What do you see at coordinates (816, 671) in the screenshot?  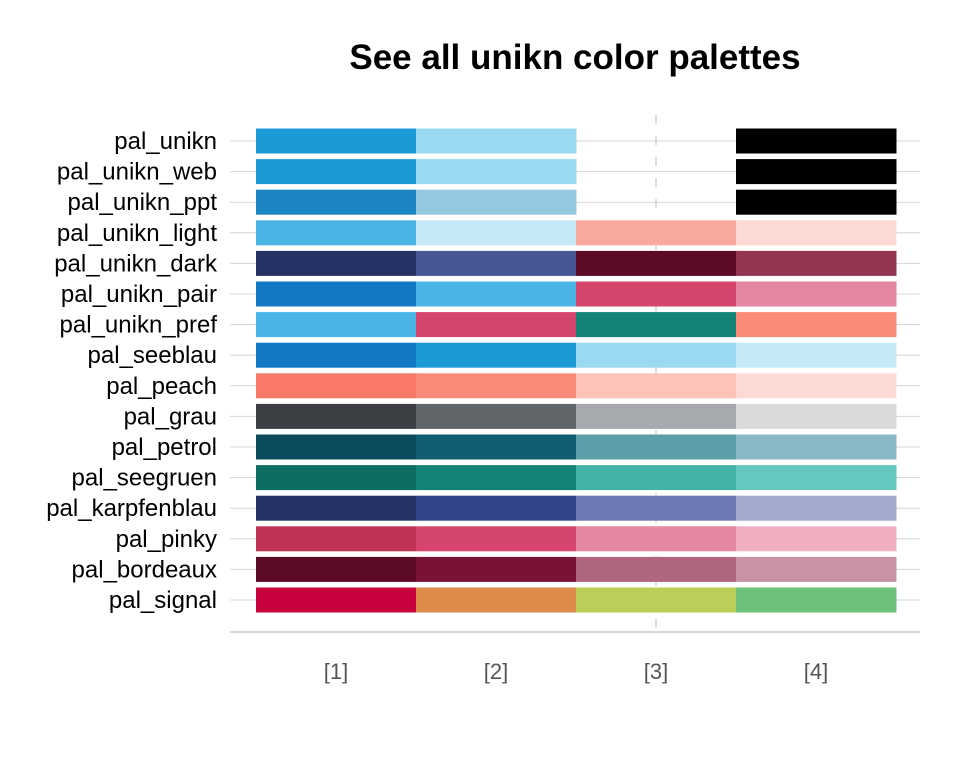 I see `x-tick-label: [4]` at bounding box center [816, 671].